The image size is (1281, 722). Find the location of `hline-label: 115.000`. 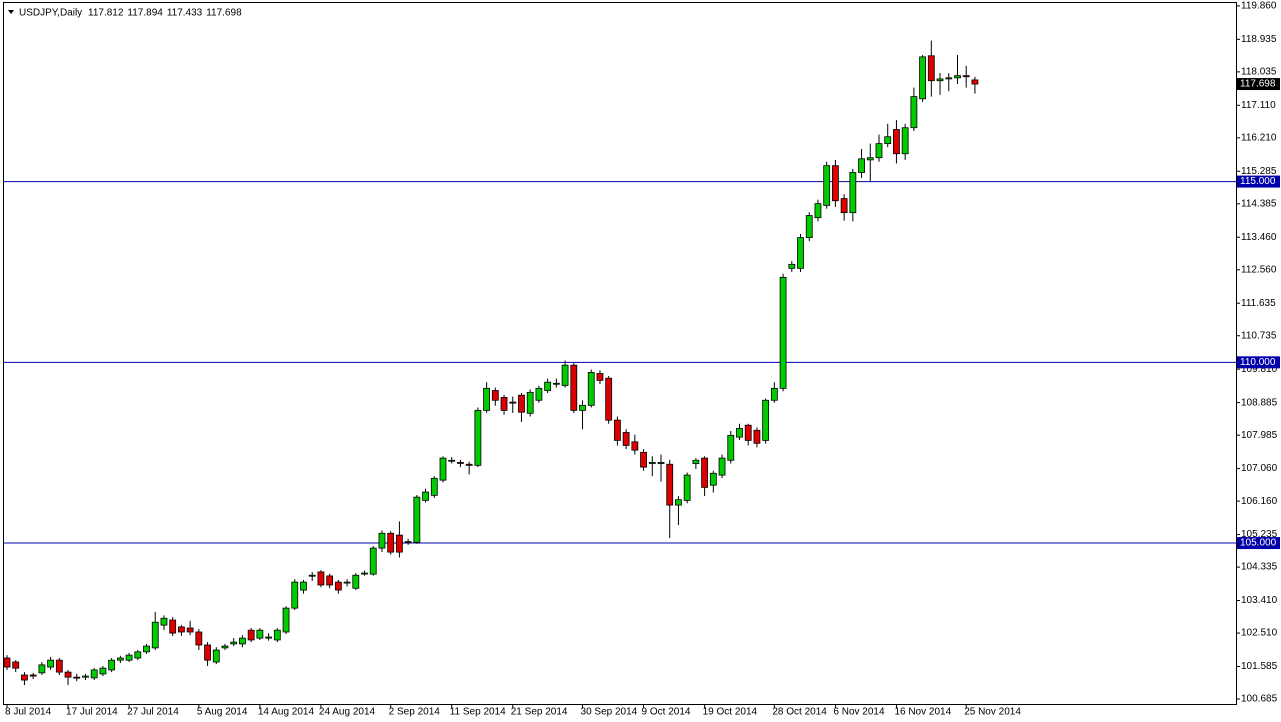

hline-label: 115.000 is located at coordinates (1258, 181).